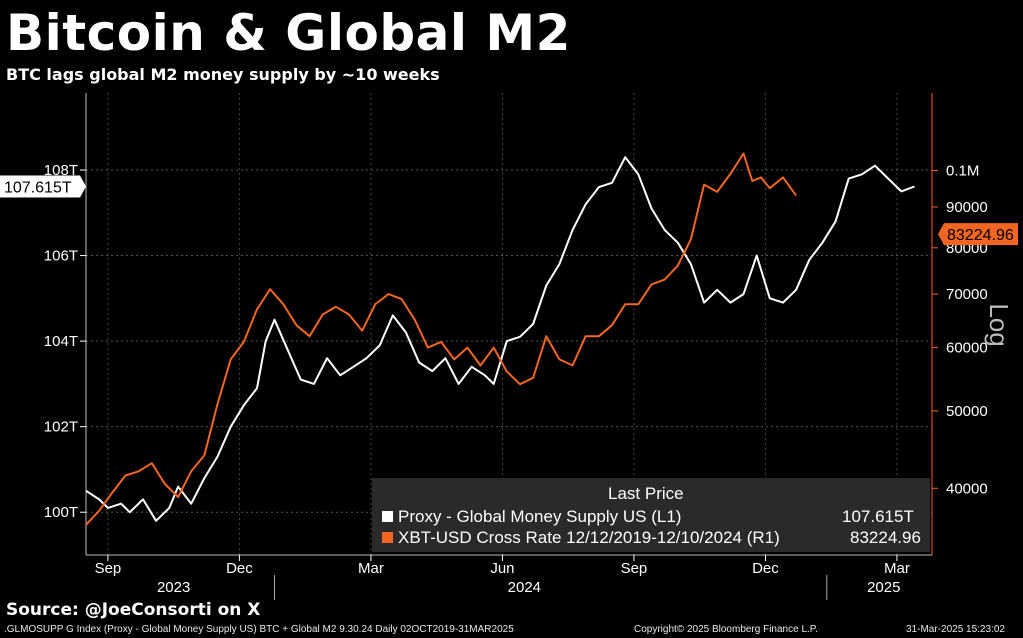  Describe the element at coordinates (999, 324) in the screenshot. I see `right-axis-scale-label: Log` at that location.